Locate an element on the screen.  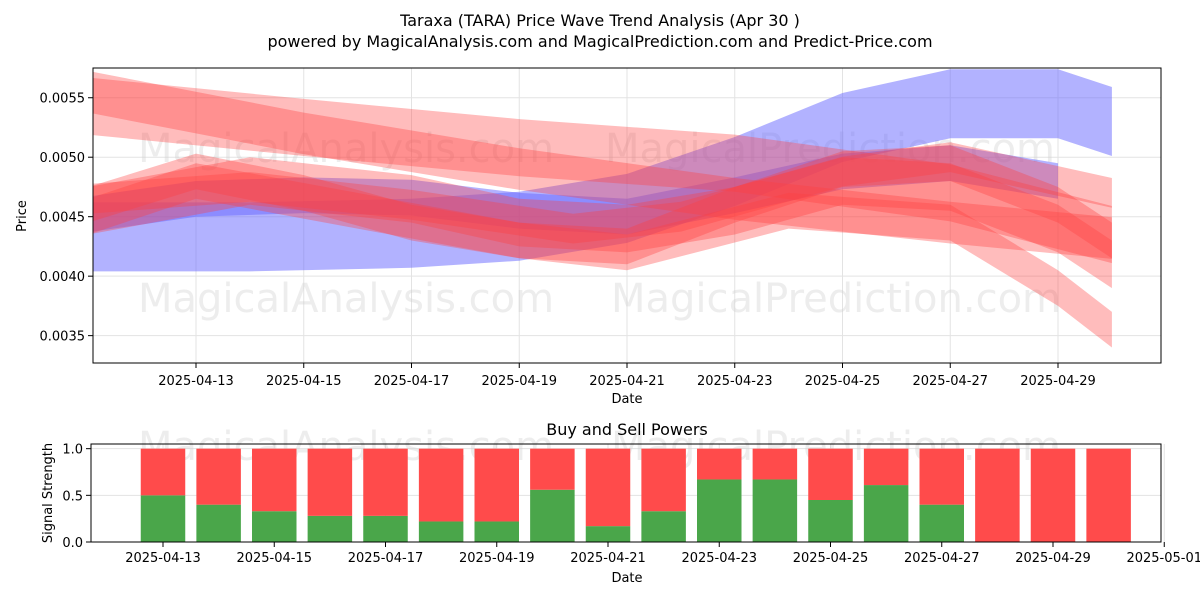
price-y-axis-label: Price is located at coordinates (22, 216).